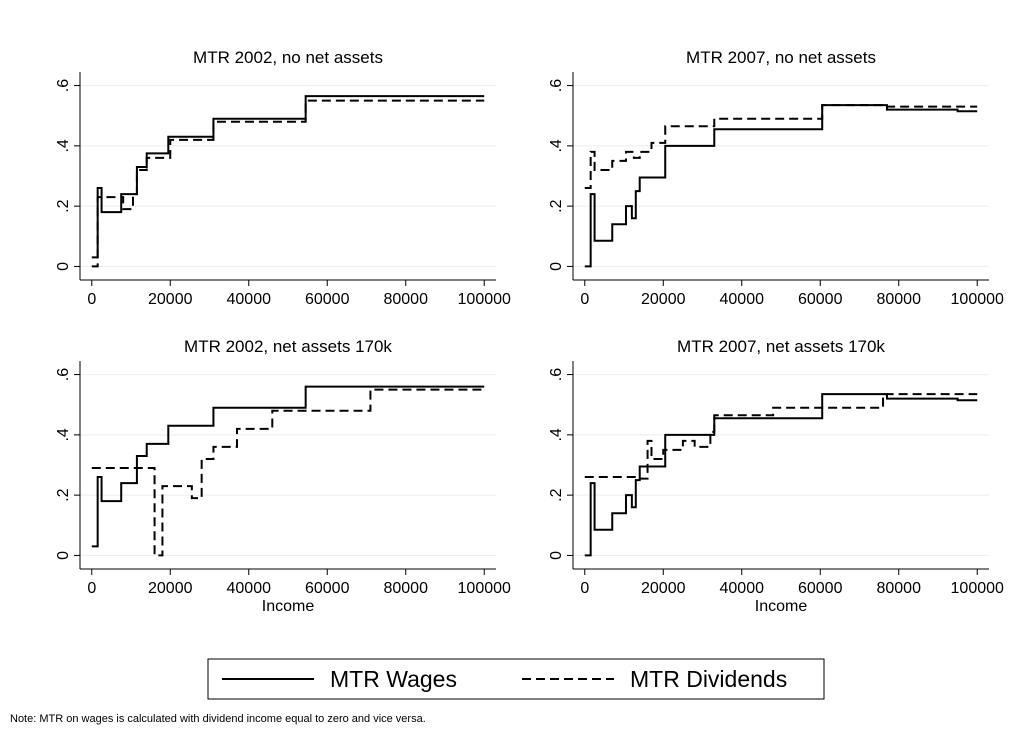  Describe the element at coordinates (516, 679) in the screenshot. I see `legend: MTR Wages MTR Dividends` at that location.